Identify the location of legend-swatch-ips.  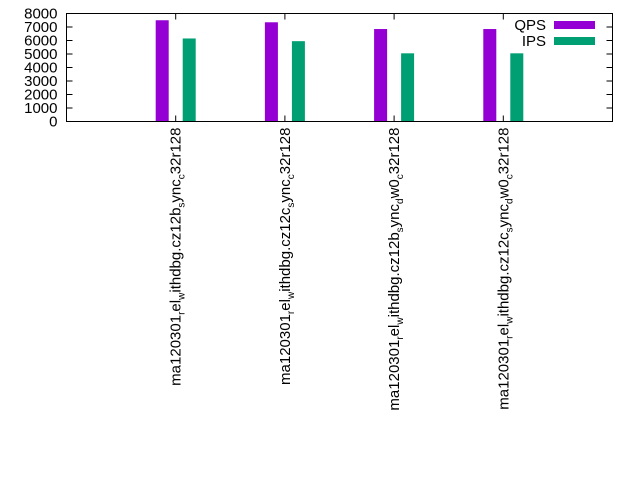
(574, 41).